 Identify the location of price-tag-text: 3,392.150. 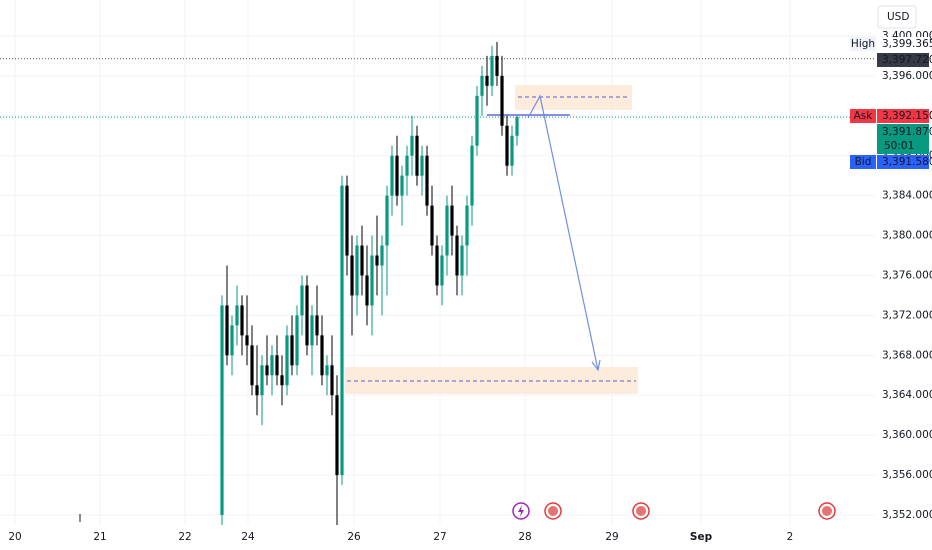
(907, 116).